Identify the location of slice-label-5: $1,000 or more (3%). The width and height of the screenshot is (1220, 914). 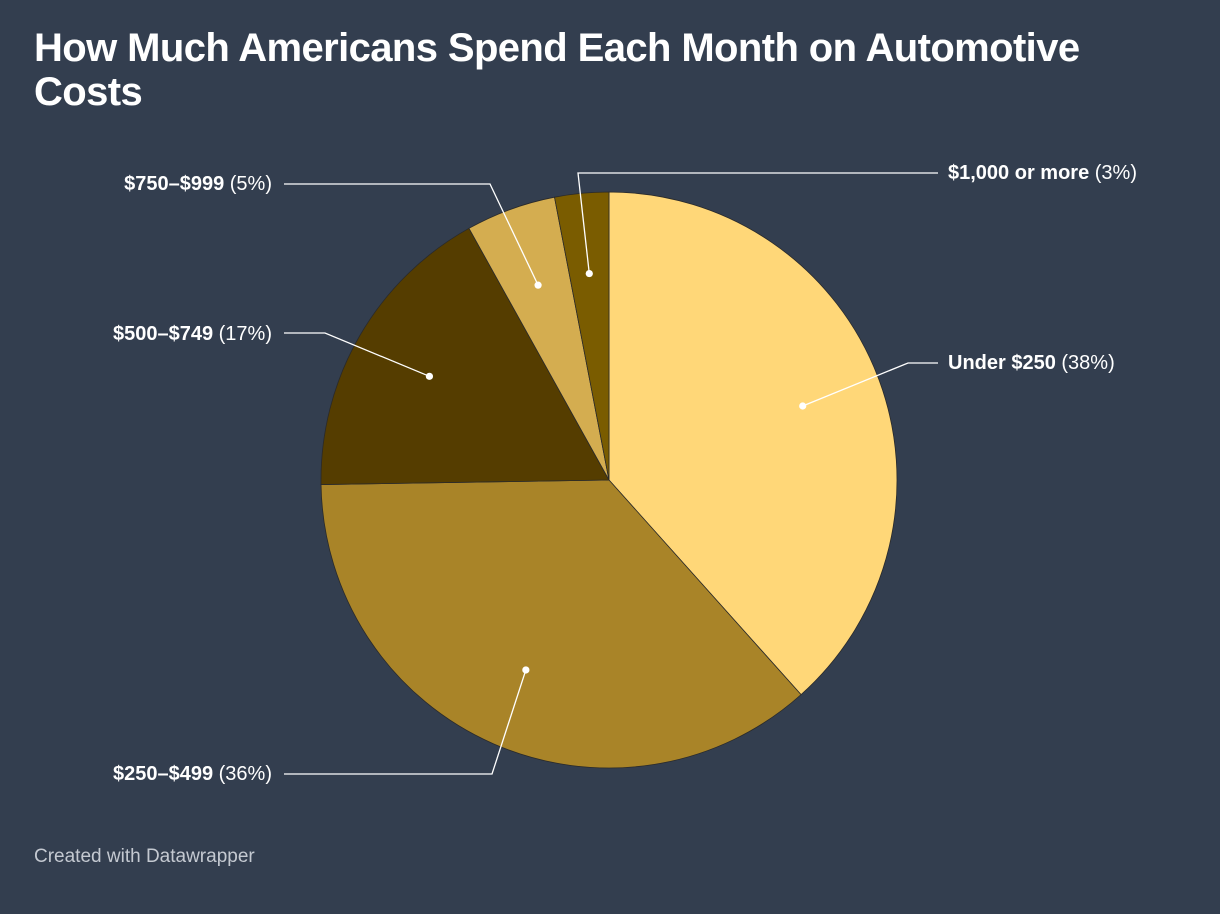
(1042, 173).